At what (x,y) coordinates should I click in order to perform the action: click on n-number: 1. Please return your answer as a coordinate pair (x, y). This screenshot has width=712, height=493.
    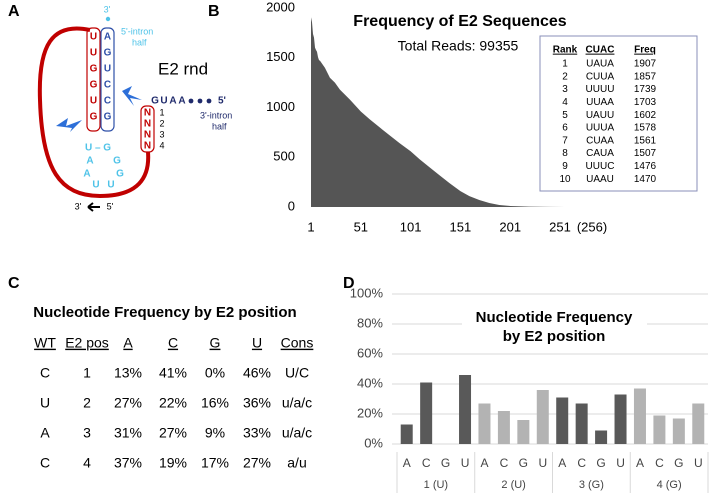
    Looking at the image, I should click on (161, 112).